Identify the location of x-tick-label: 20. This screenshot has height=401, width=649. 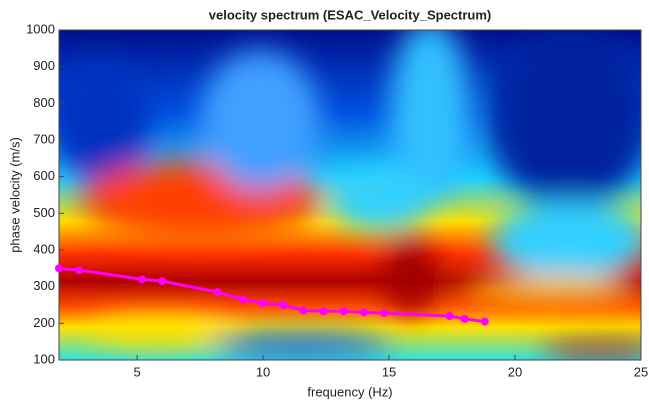
(515, 371).